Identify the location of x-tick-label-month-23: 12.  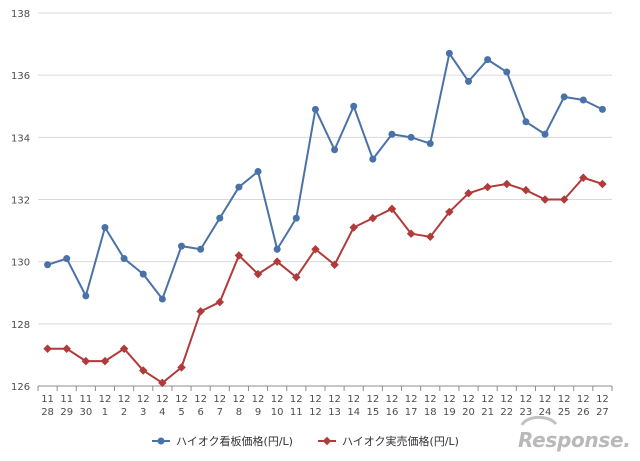
(487, 399).